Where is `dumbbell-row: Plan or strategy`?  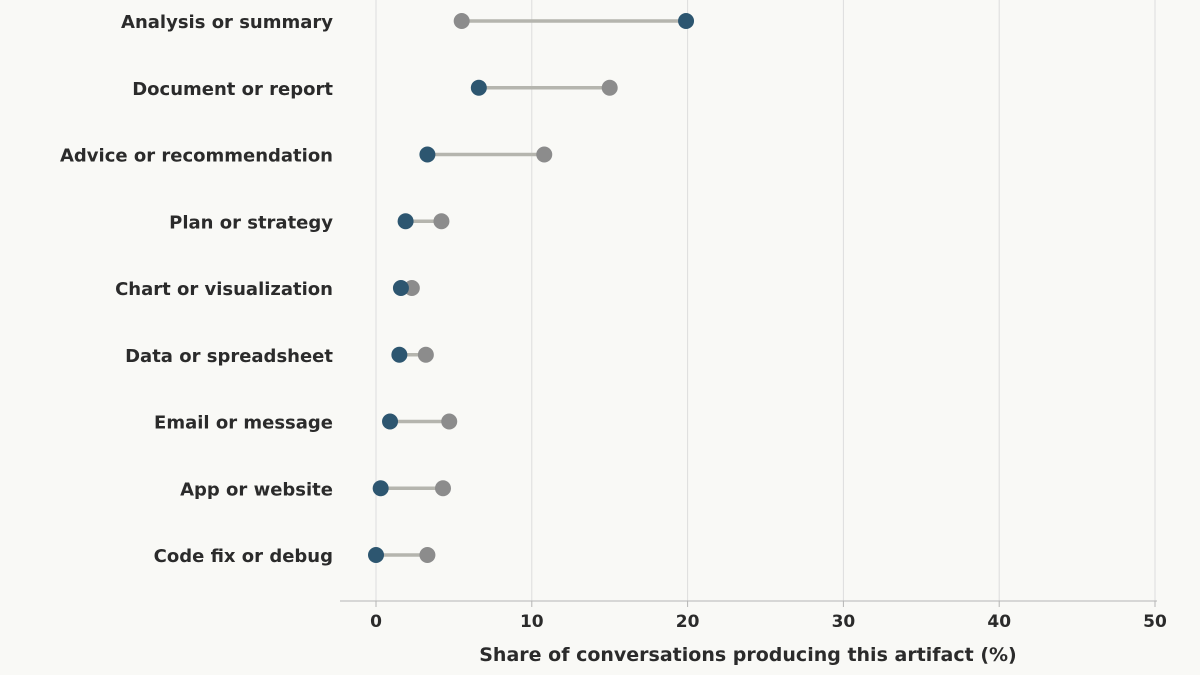 dumbbell-row: Plan or strategy is located at coordinates (309, 222).